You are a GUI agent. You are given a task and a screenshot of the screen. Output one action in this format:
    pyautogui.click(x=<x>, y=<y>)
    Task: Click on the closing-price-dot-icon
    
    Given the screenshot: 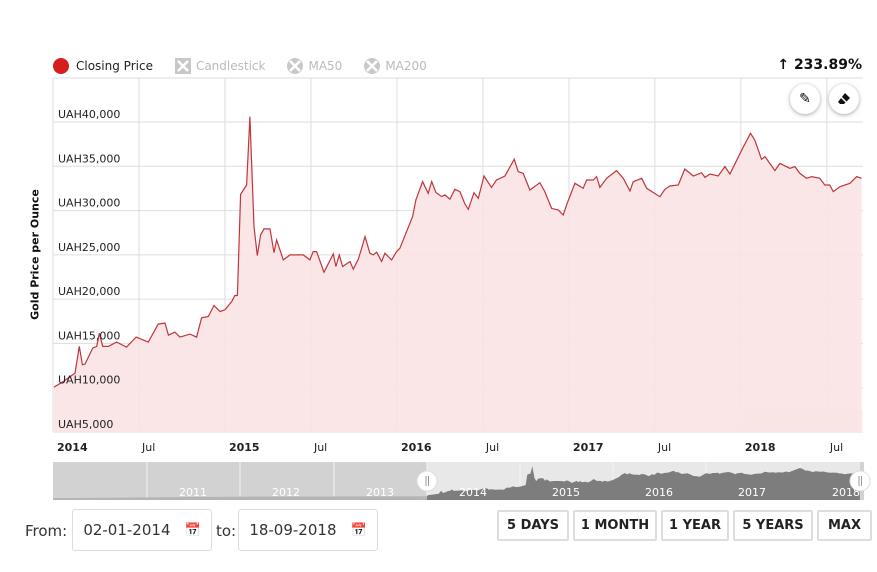 What is the action you would take?
    pyautogui.click(x=61, y=66)
    